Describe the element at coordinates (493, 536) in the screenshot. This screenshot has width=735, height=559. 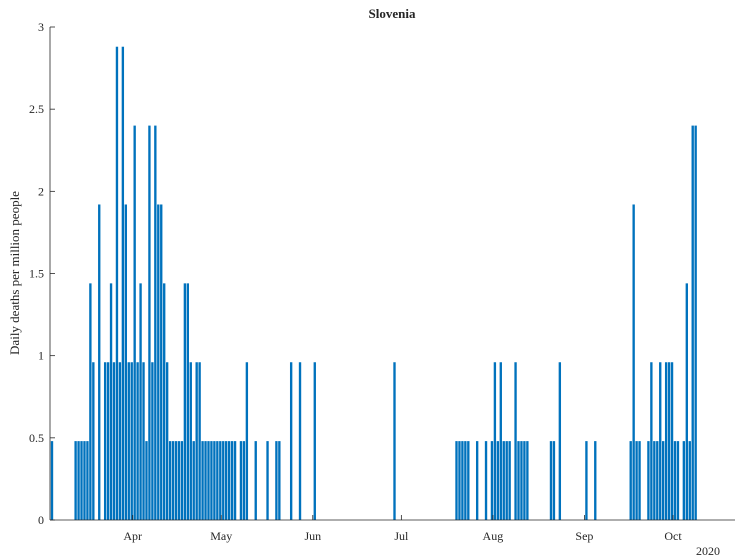
I see `x-tick-label: Aug` at that location.